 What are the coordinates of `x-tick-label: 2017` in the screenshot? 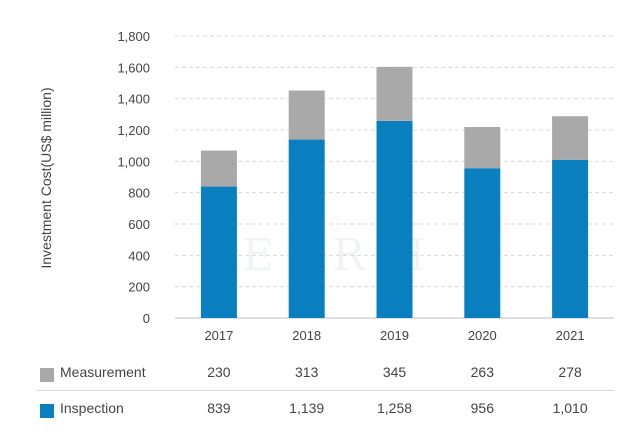 It's located at (218, 335).